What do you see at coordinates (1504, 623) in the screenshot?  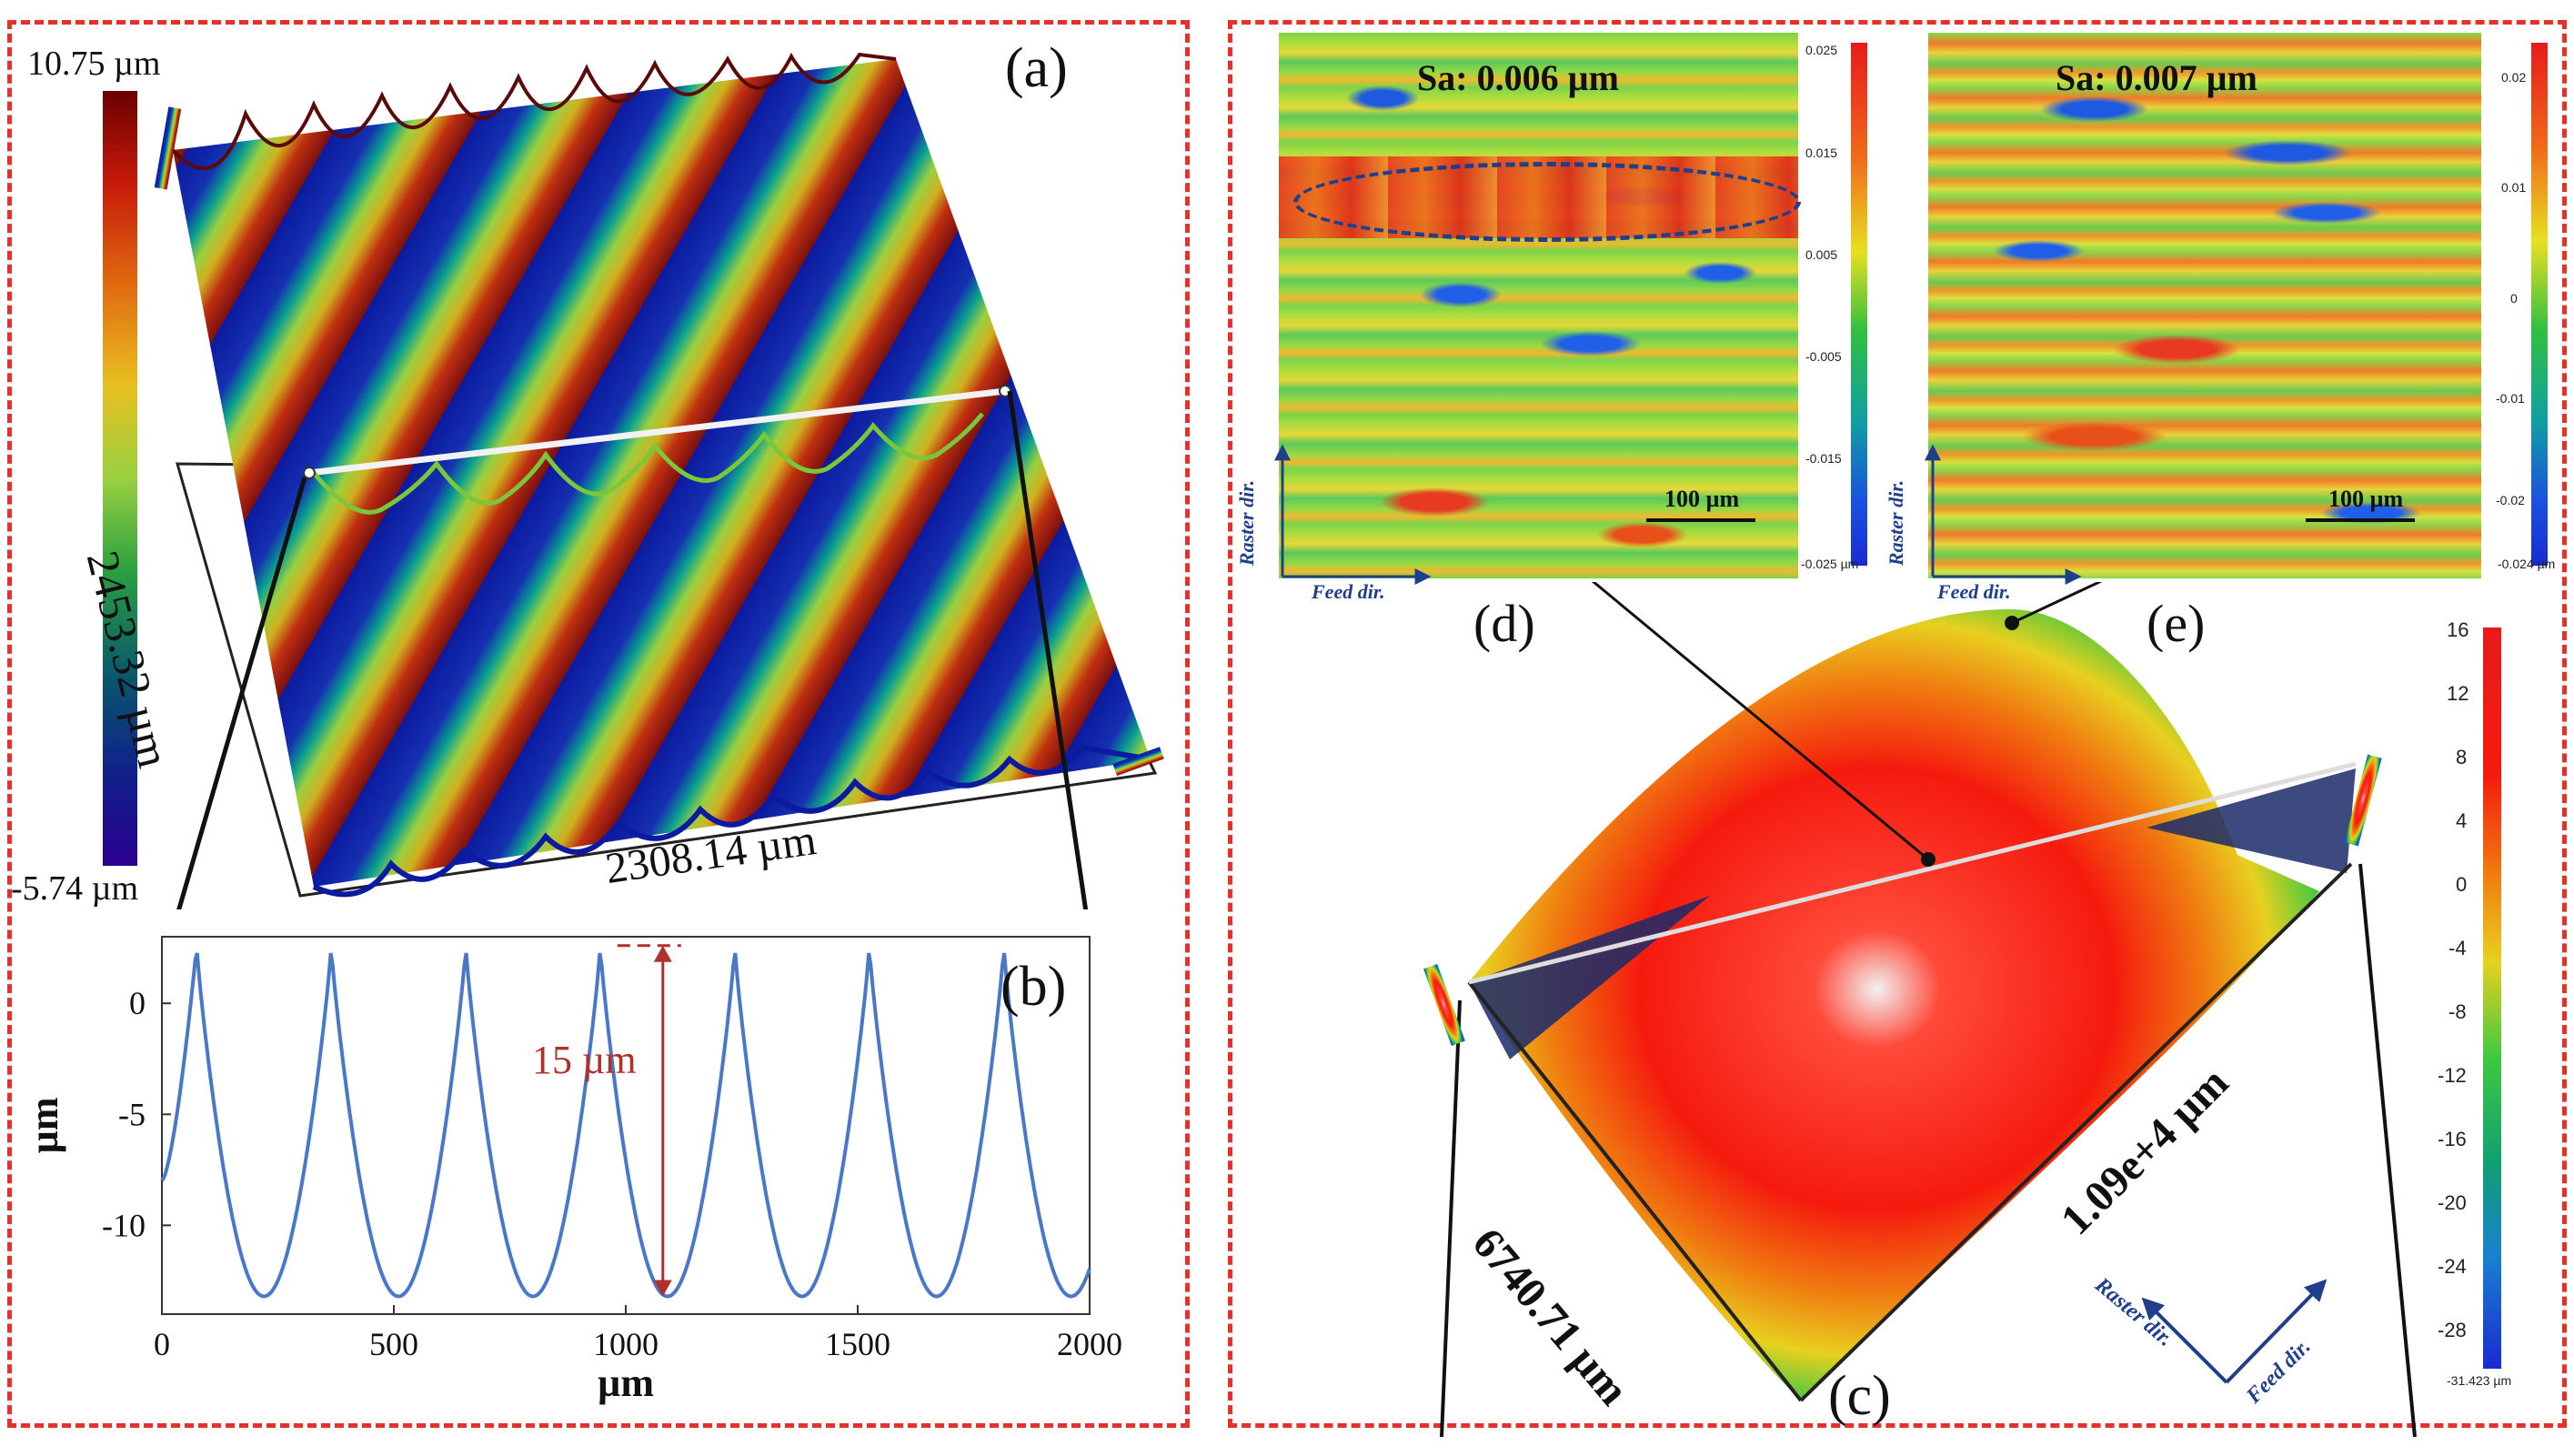 I see `panel-d-label: (d)` at bounding box center [1504, 623].